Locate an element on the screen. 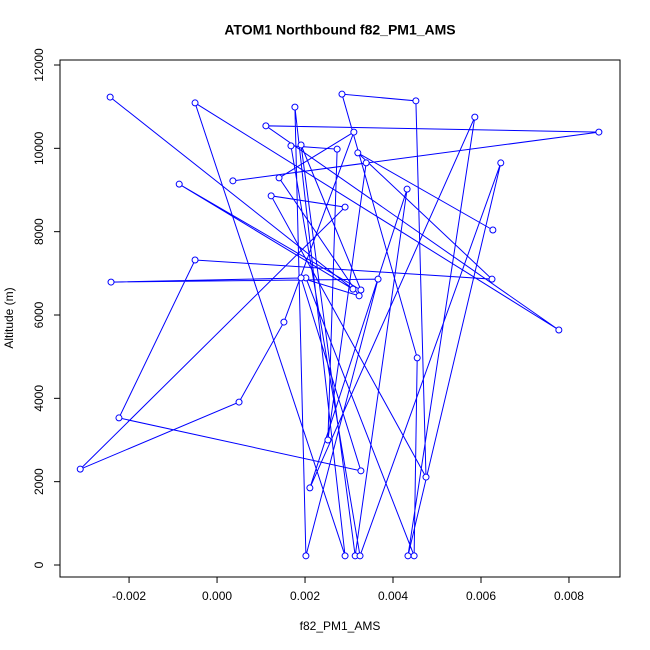 The width and height of the screenshot is (650, 650). x-tick-label: 0.004 is located at coordinates (393, 596).